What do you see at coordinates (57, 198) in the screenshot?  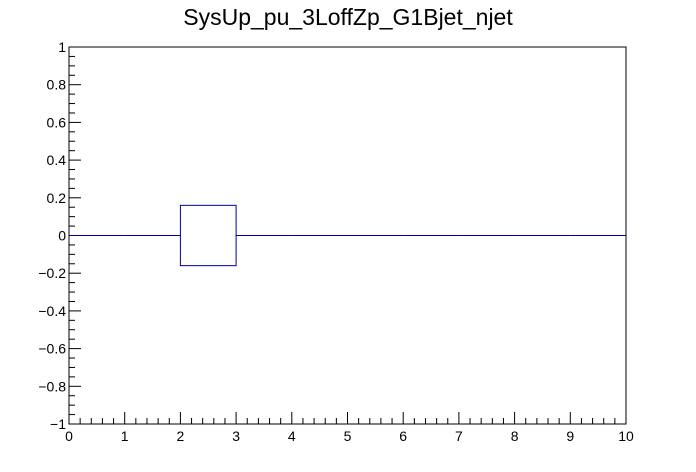 I see `y-tick-label: 0.2` at bounding box center [57, 198].